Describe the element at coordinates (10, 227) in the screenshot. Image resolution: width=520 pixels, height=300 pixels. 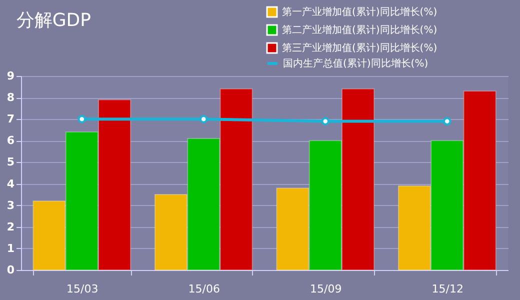
I see `y-tick-label: 2` at that location.